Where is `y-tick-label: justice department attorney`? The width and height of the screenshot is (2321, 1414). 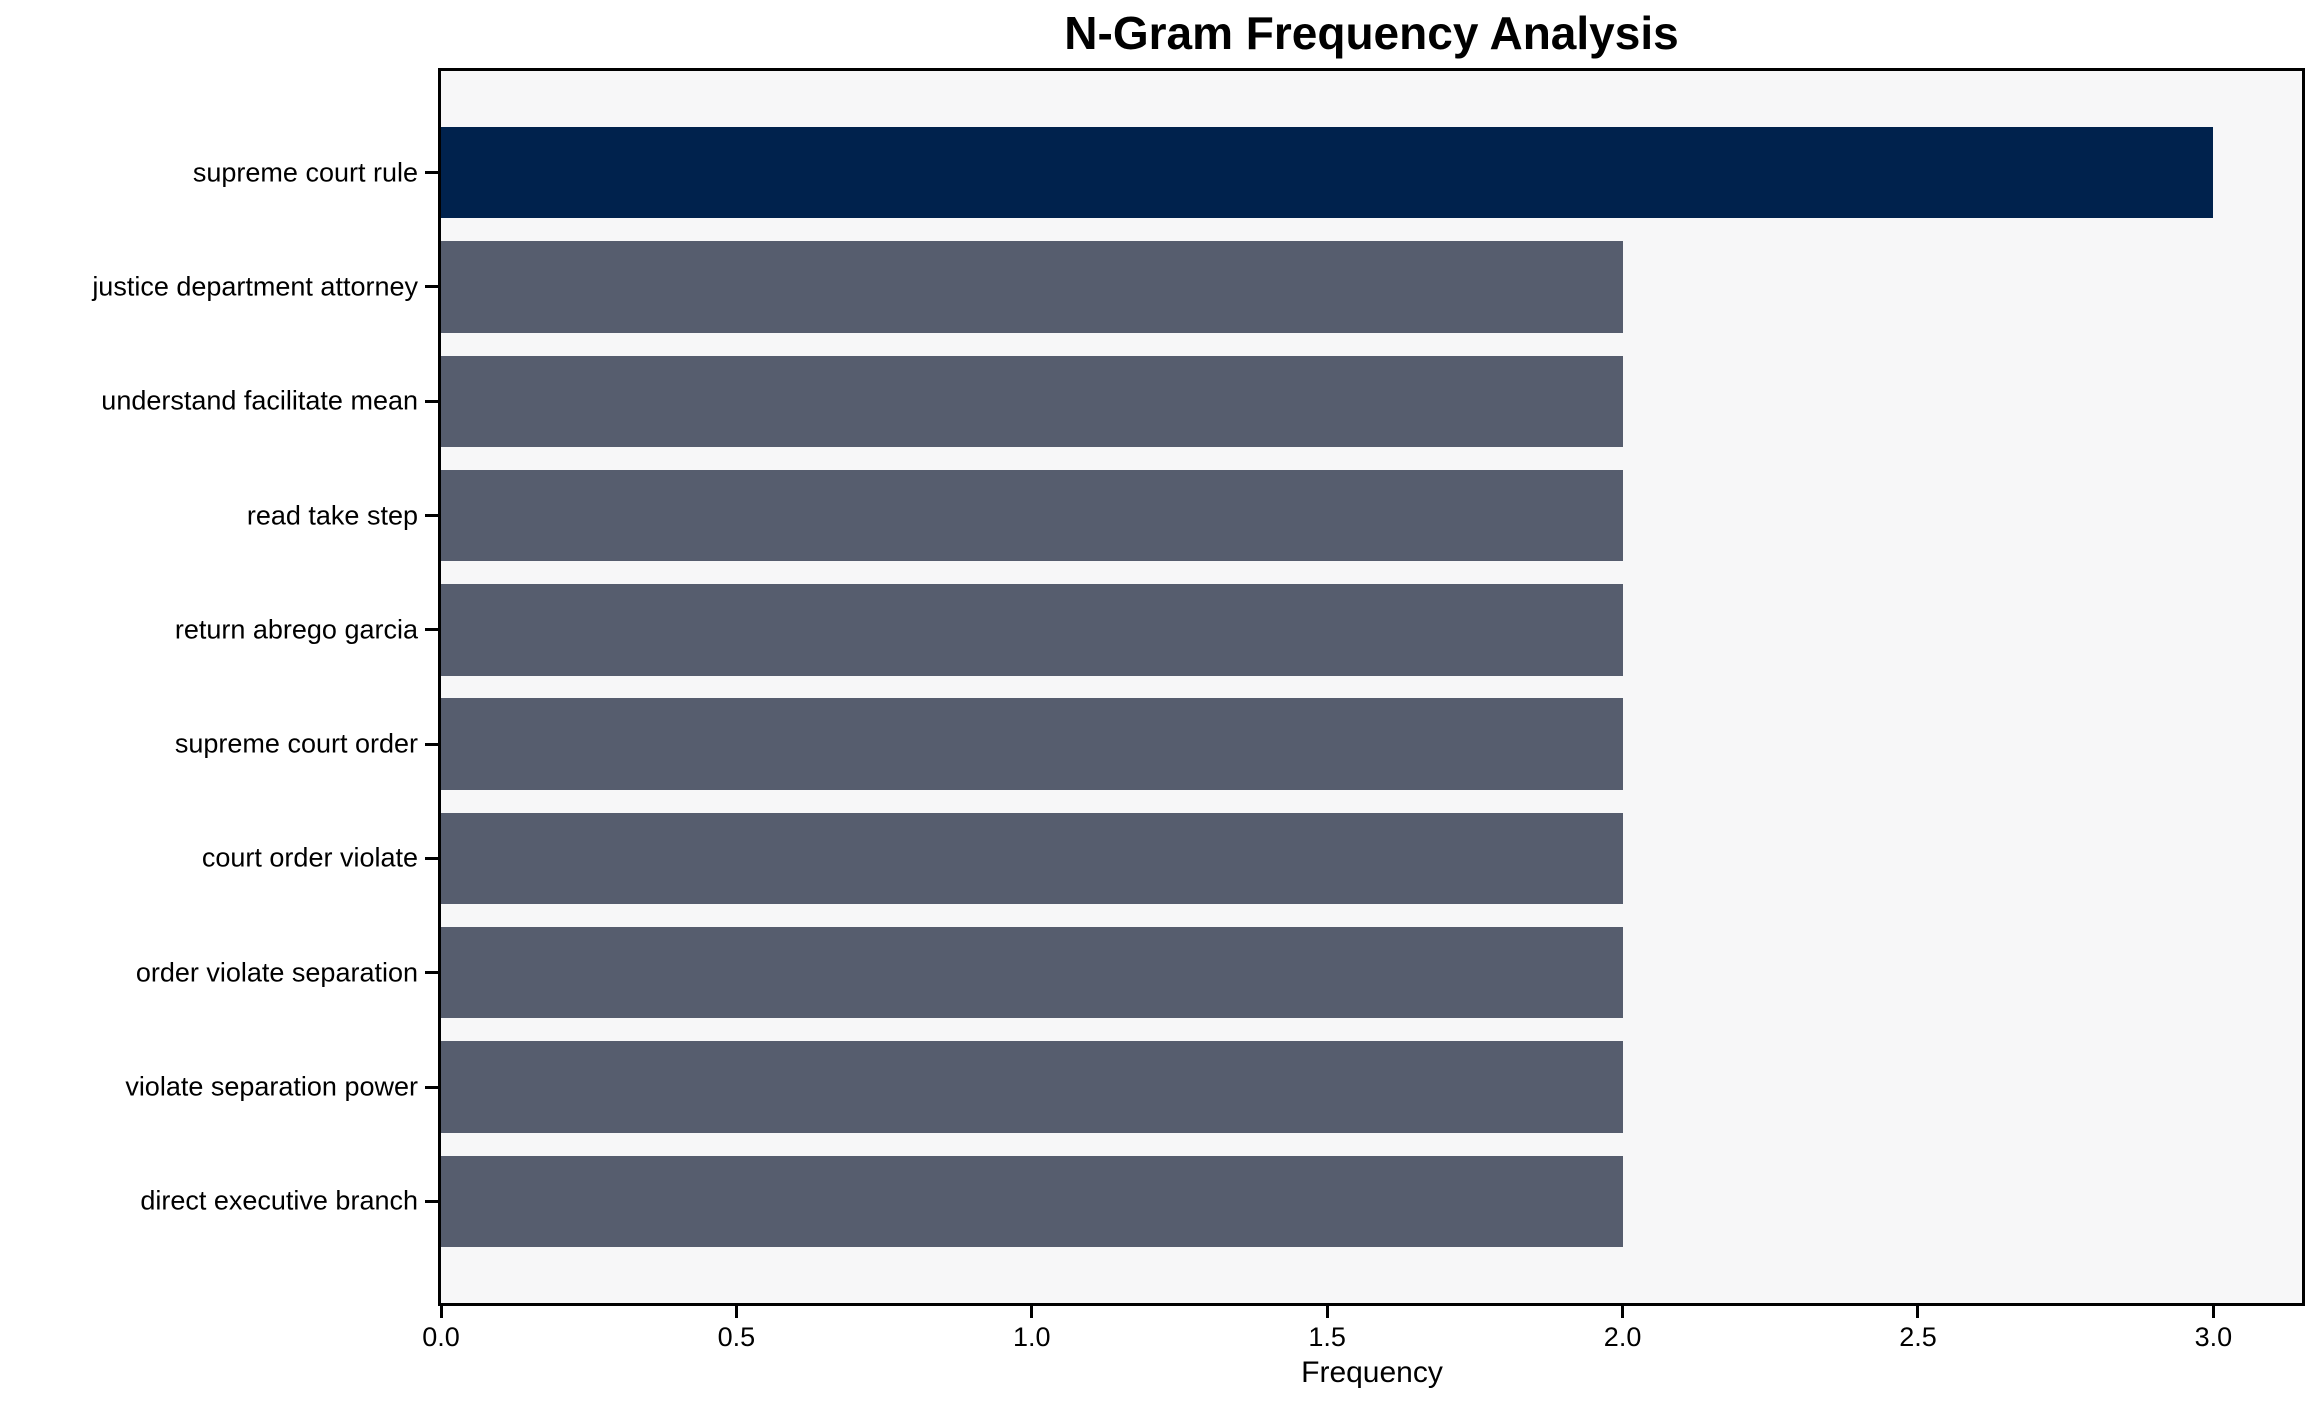 y-tick-label: justice department attorney is located at coordinates (255, 286).